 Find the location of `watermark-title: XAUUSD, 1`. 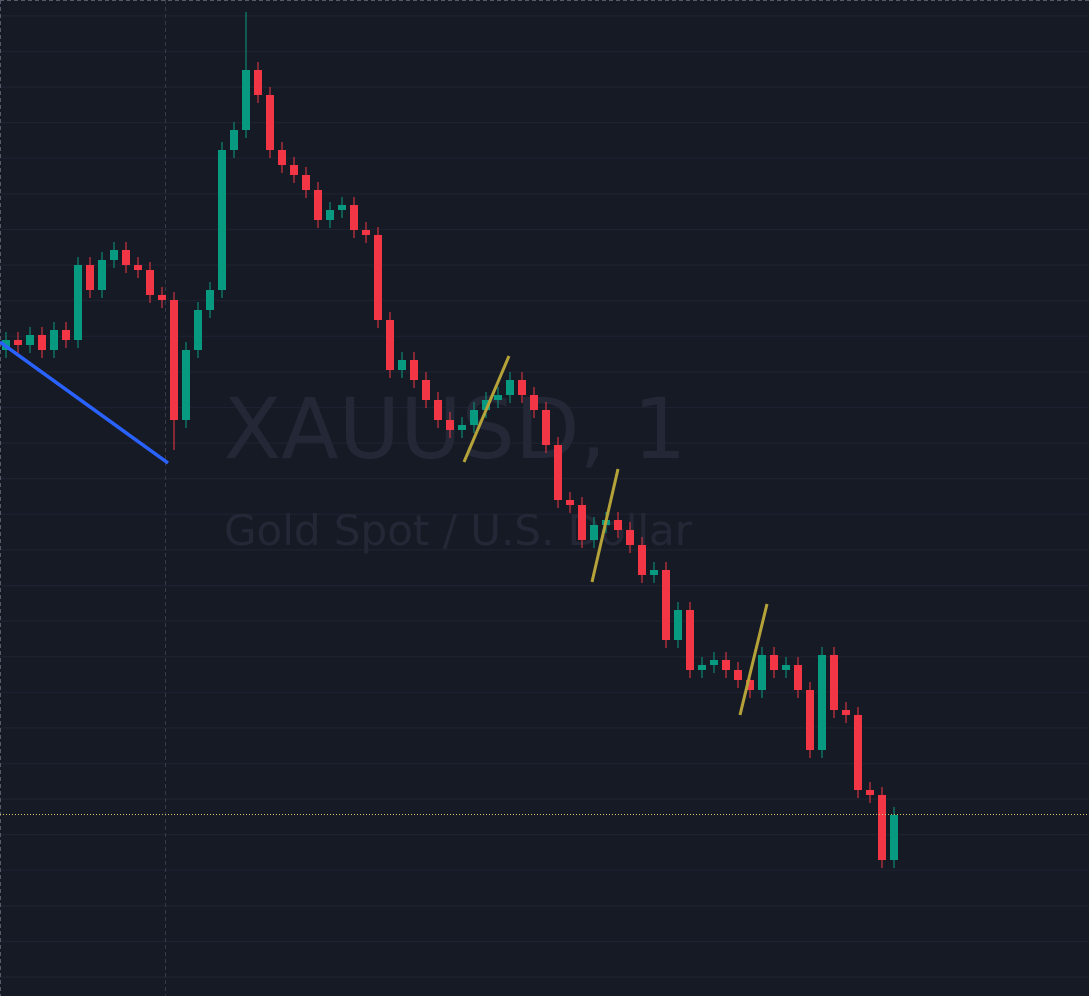

watermark-title: XAUUSD, 1 is located at coordinates (455, 429).